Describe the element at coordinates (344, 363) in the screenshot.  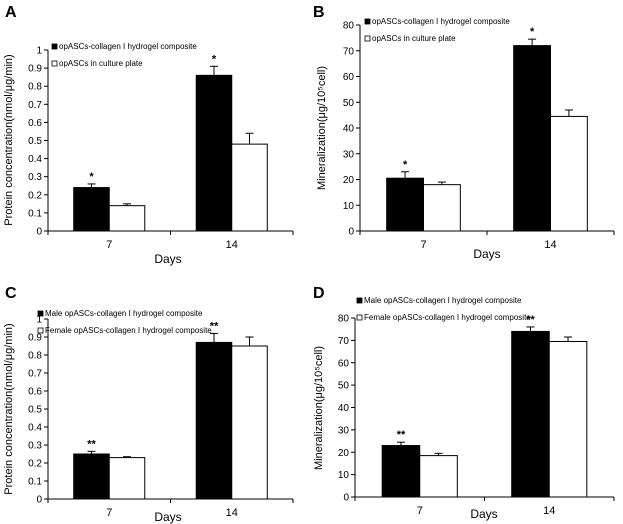
I see `y-tick-label: 60` at that location.